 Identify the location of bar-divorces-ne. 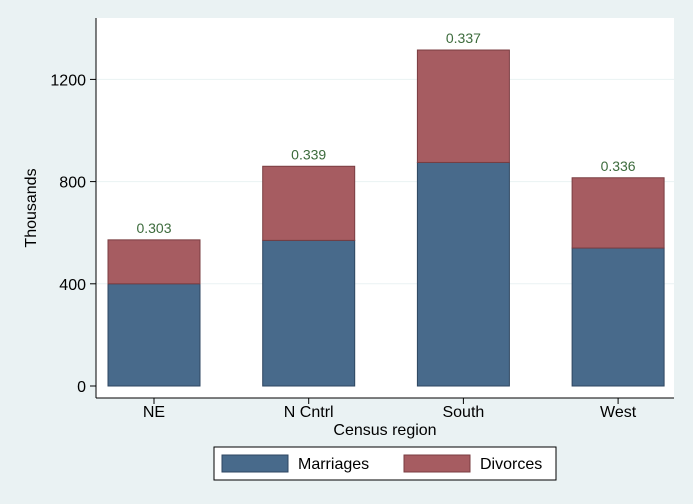
(154, 262).